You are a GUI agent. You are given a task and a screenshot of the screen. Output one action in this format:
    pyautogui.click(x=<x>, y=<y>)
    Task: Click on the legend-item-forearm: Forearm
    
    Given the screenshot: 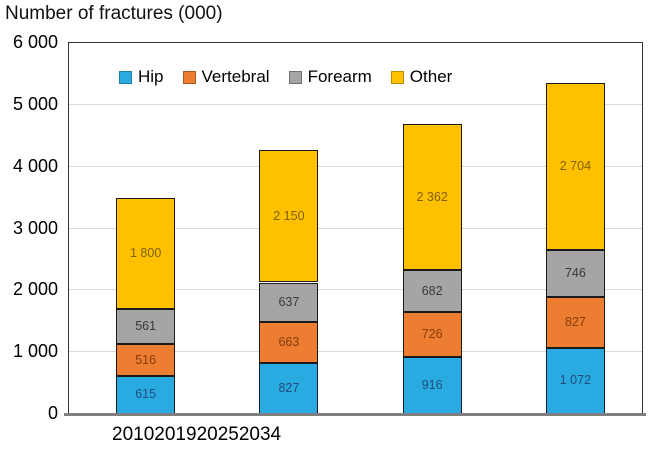 What is the action you would take?
    pyautogui.click(x=330, y=77)
    